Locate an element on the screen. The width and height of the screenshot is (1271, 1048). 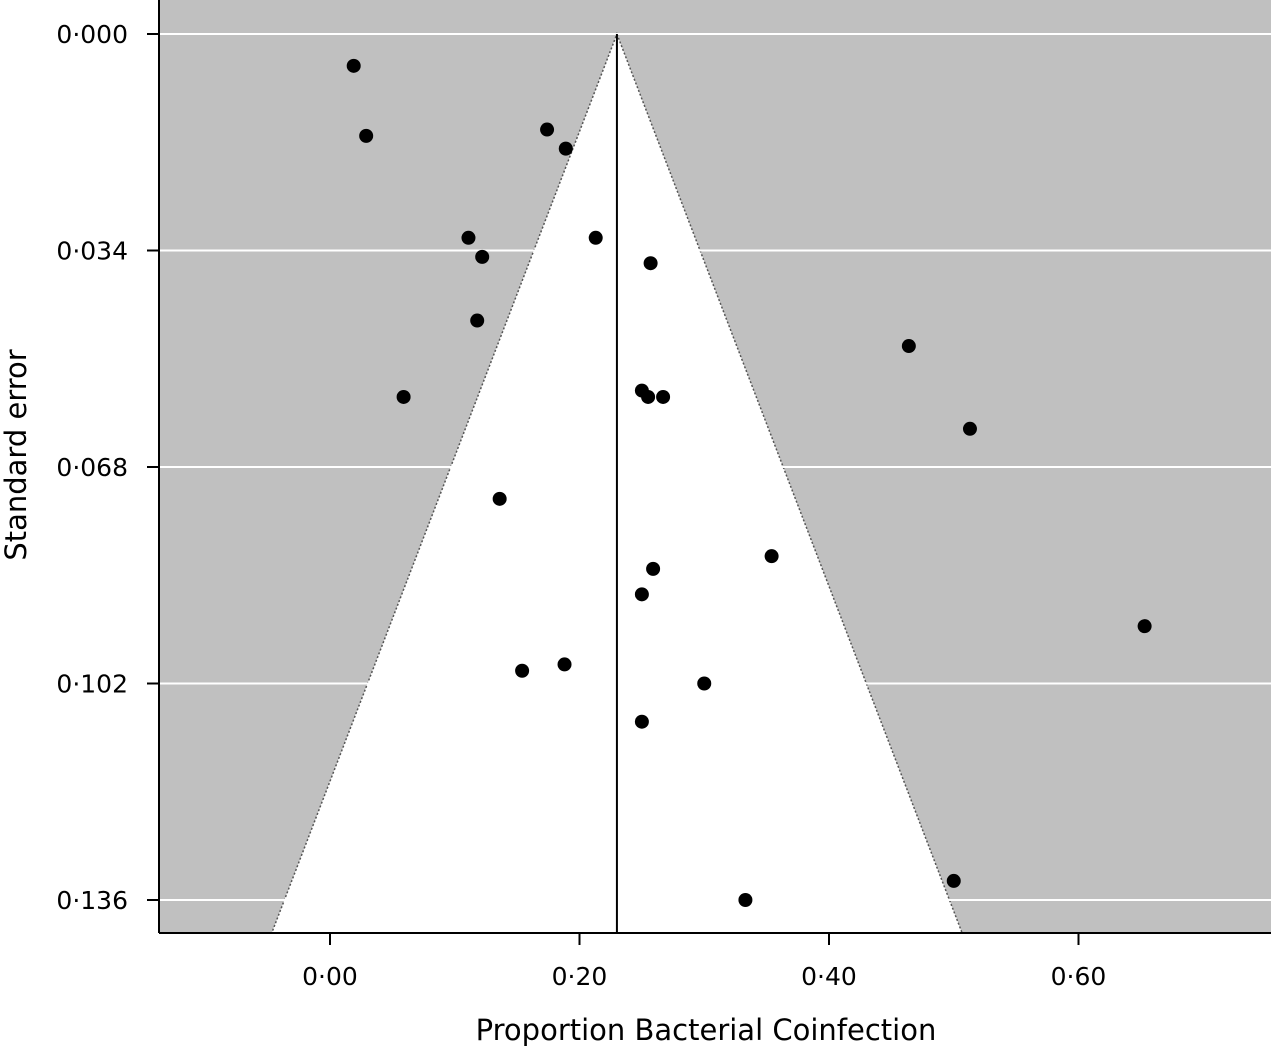
x-axis-title: Proportion Bacterial Coinfection is located at coordinates (706, 1030).